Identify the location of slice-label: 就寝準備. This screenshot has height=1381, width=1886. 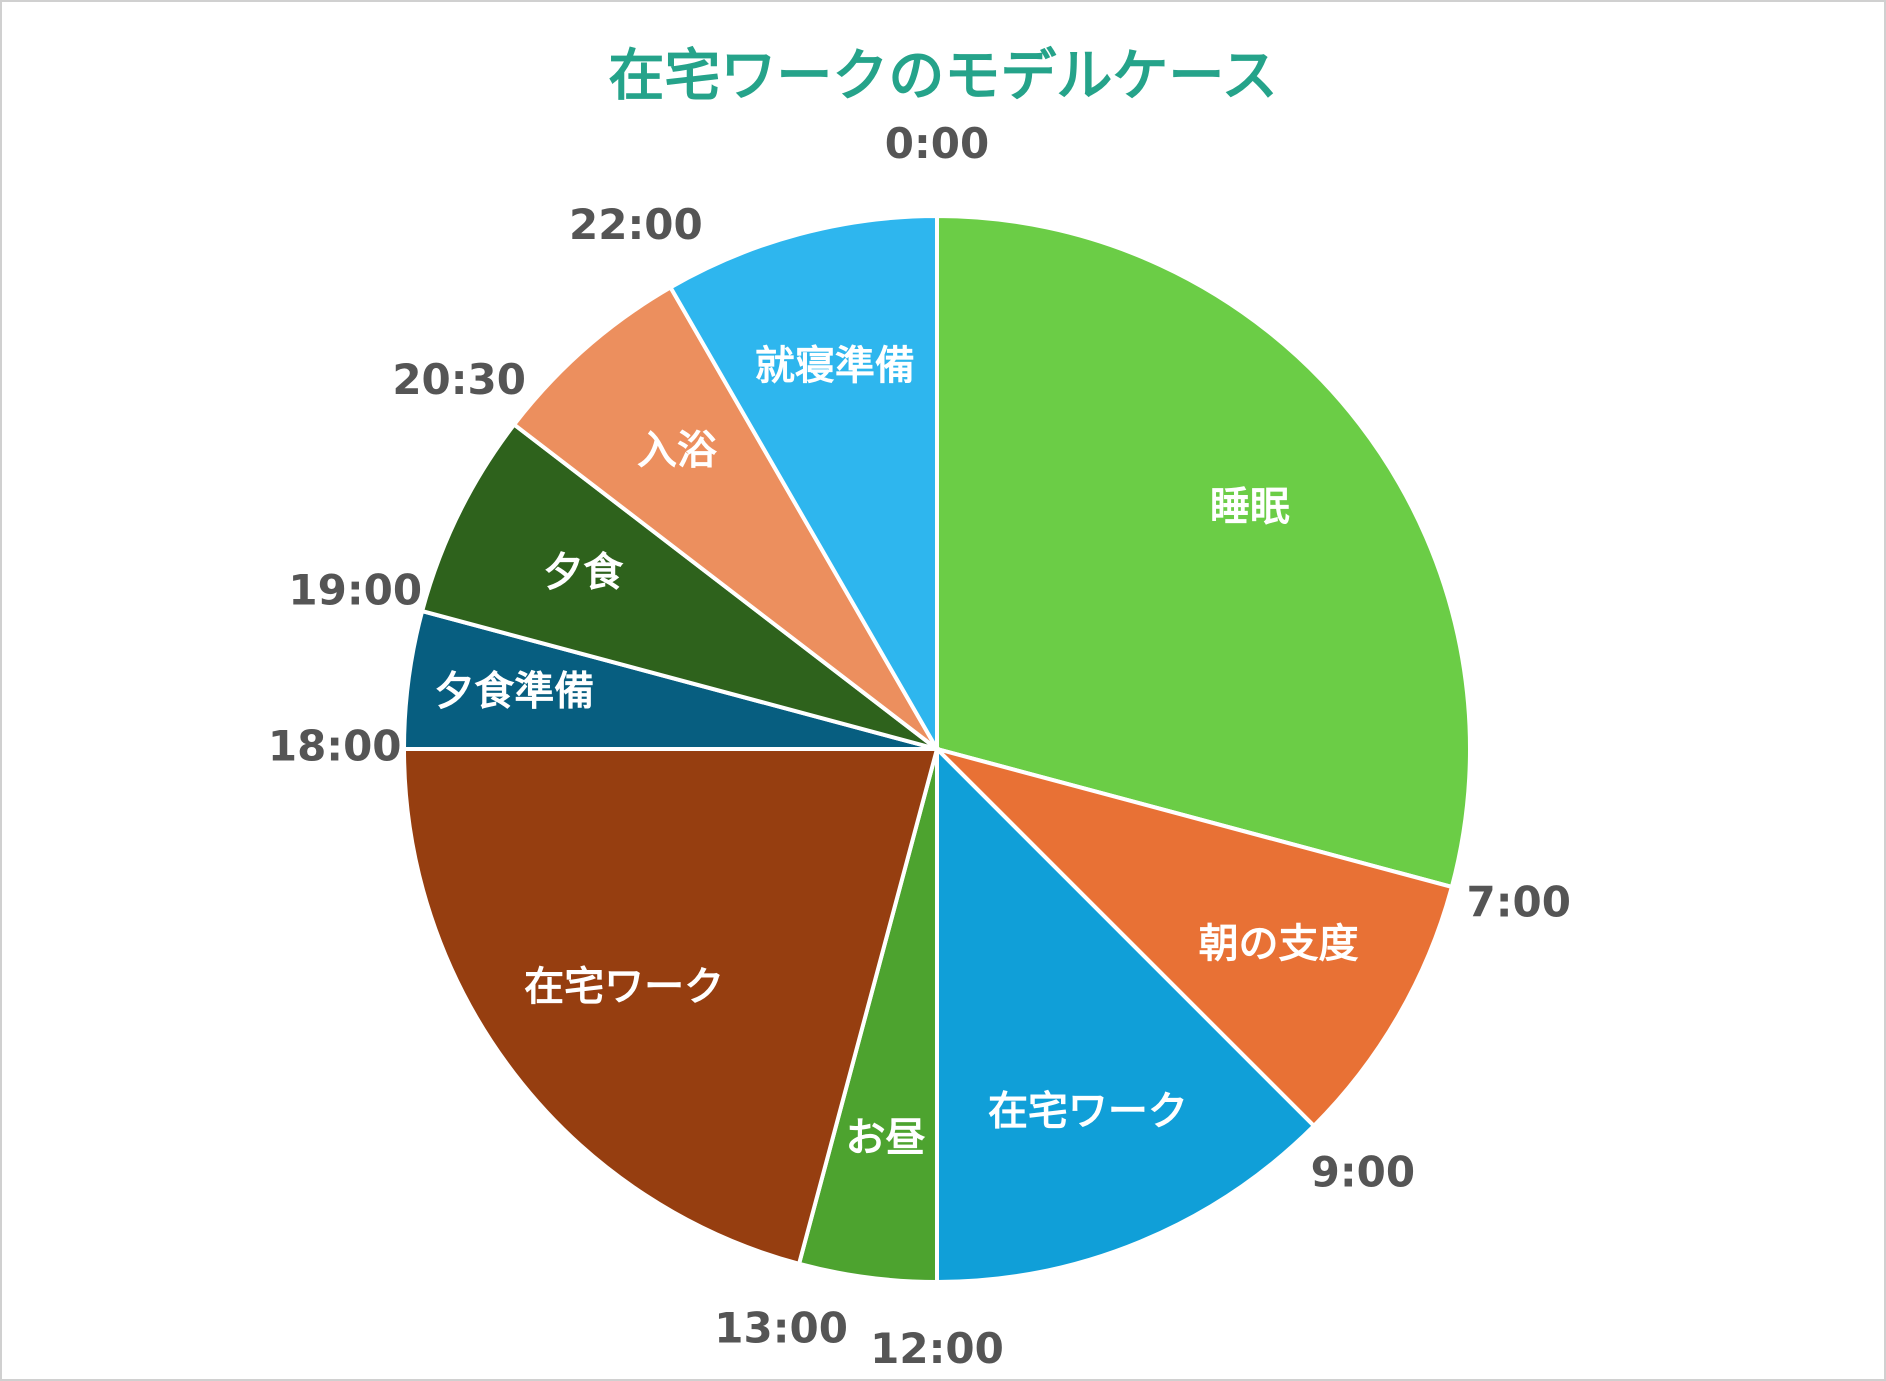
(835, 366).